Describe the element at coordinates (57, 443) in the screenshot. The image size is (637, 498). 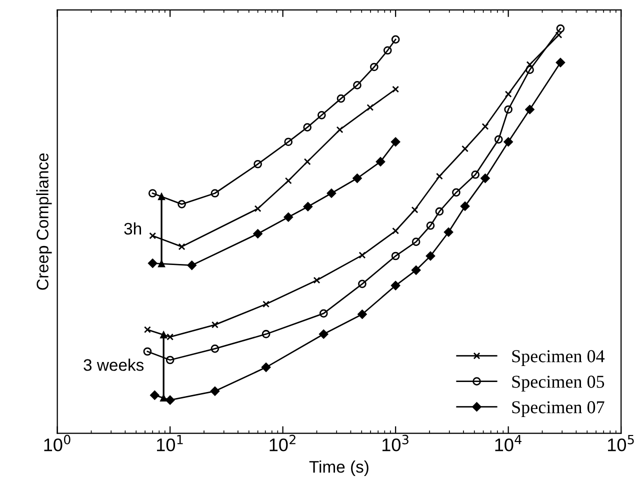
I see `x-tick-label: 10$^{0}$` at that location.